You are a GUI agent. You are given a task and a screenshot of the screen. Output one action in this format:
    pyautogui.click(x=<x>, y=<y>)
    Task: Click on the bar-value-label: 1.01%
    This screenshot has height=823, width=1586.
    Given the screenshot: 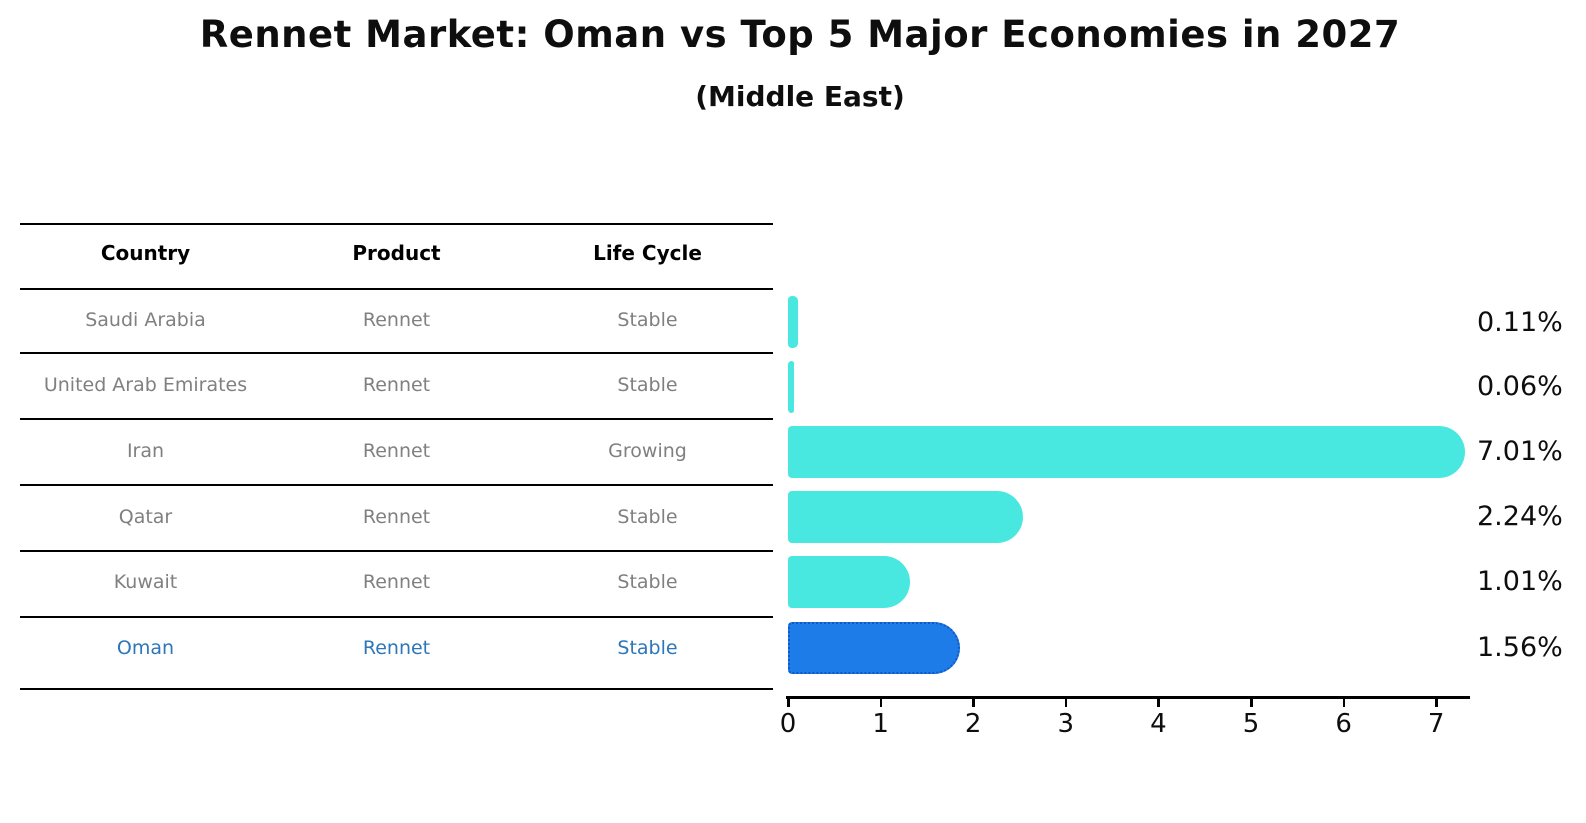 What is the action you would take?
    pyautogui.click(x=1520, y=581)
    